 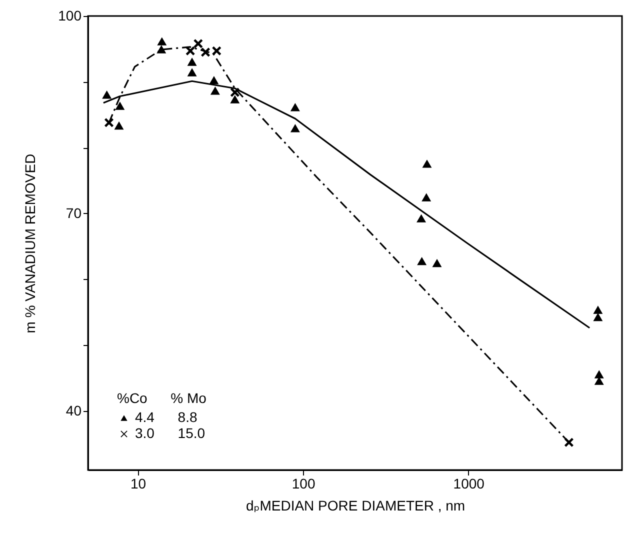 What do you see at coordinates (30, 244) in the screenshot?
I see `y-axis-title: m % VANADIUM REMOVED` at bounding box center [30, 244].